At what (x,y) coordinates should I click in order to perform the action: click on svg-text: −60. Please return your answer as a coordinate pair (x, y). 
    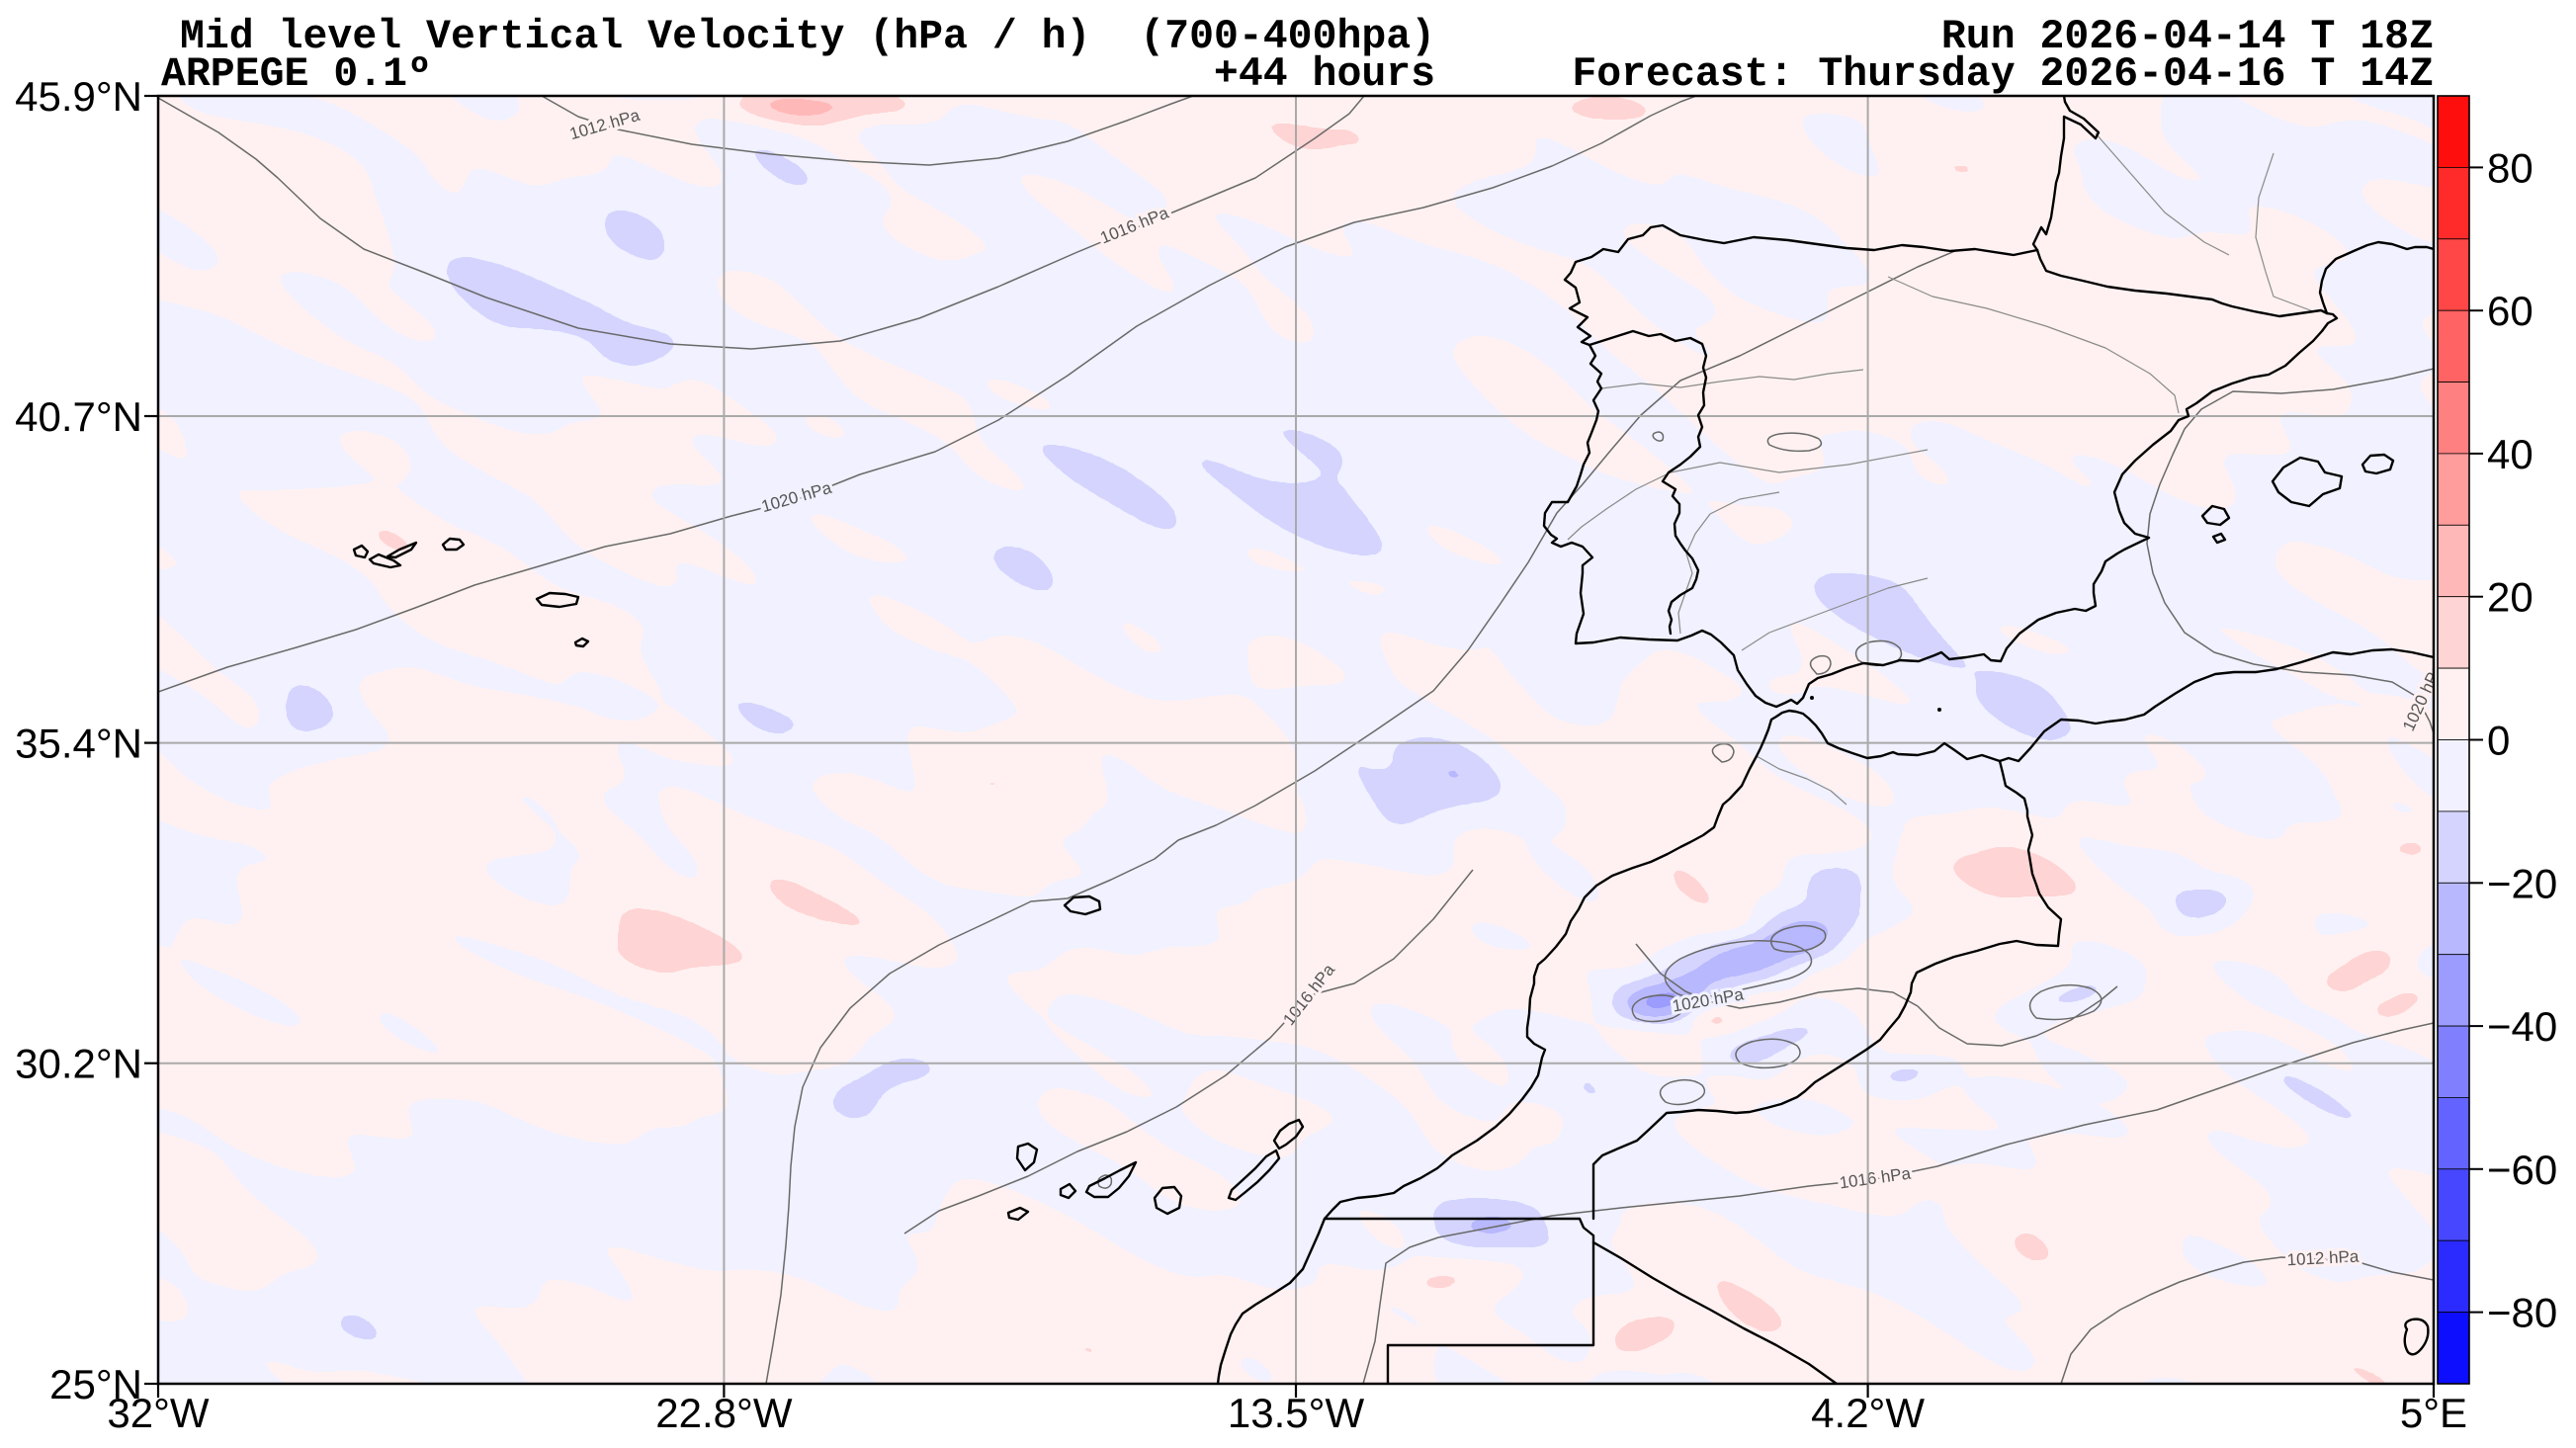
    Looking at the image, I should click on (2522, 1170).